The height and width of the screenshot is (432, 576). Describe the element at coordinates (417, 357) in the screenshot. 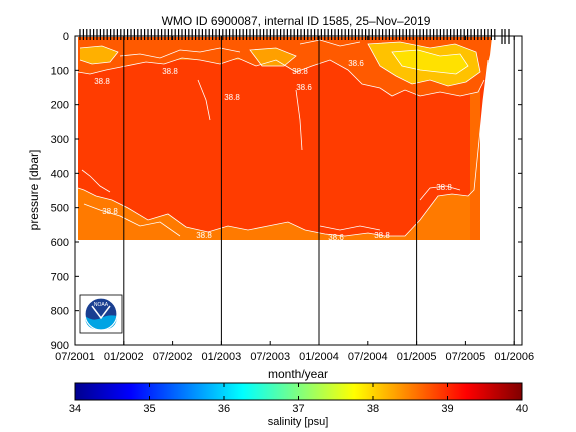

I see `x-tick-label: 01/2005` at that location.